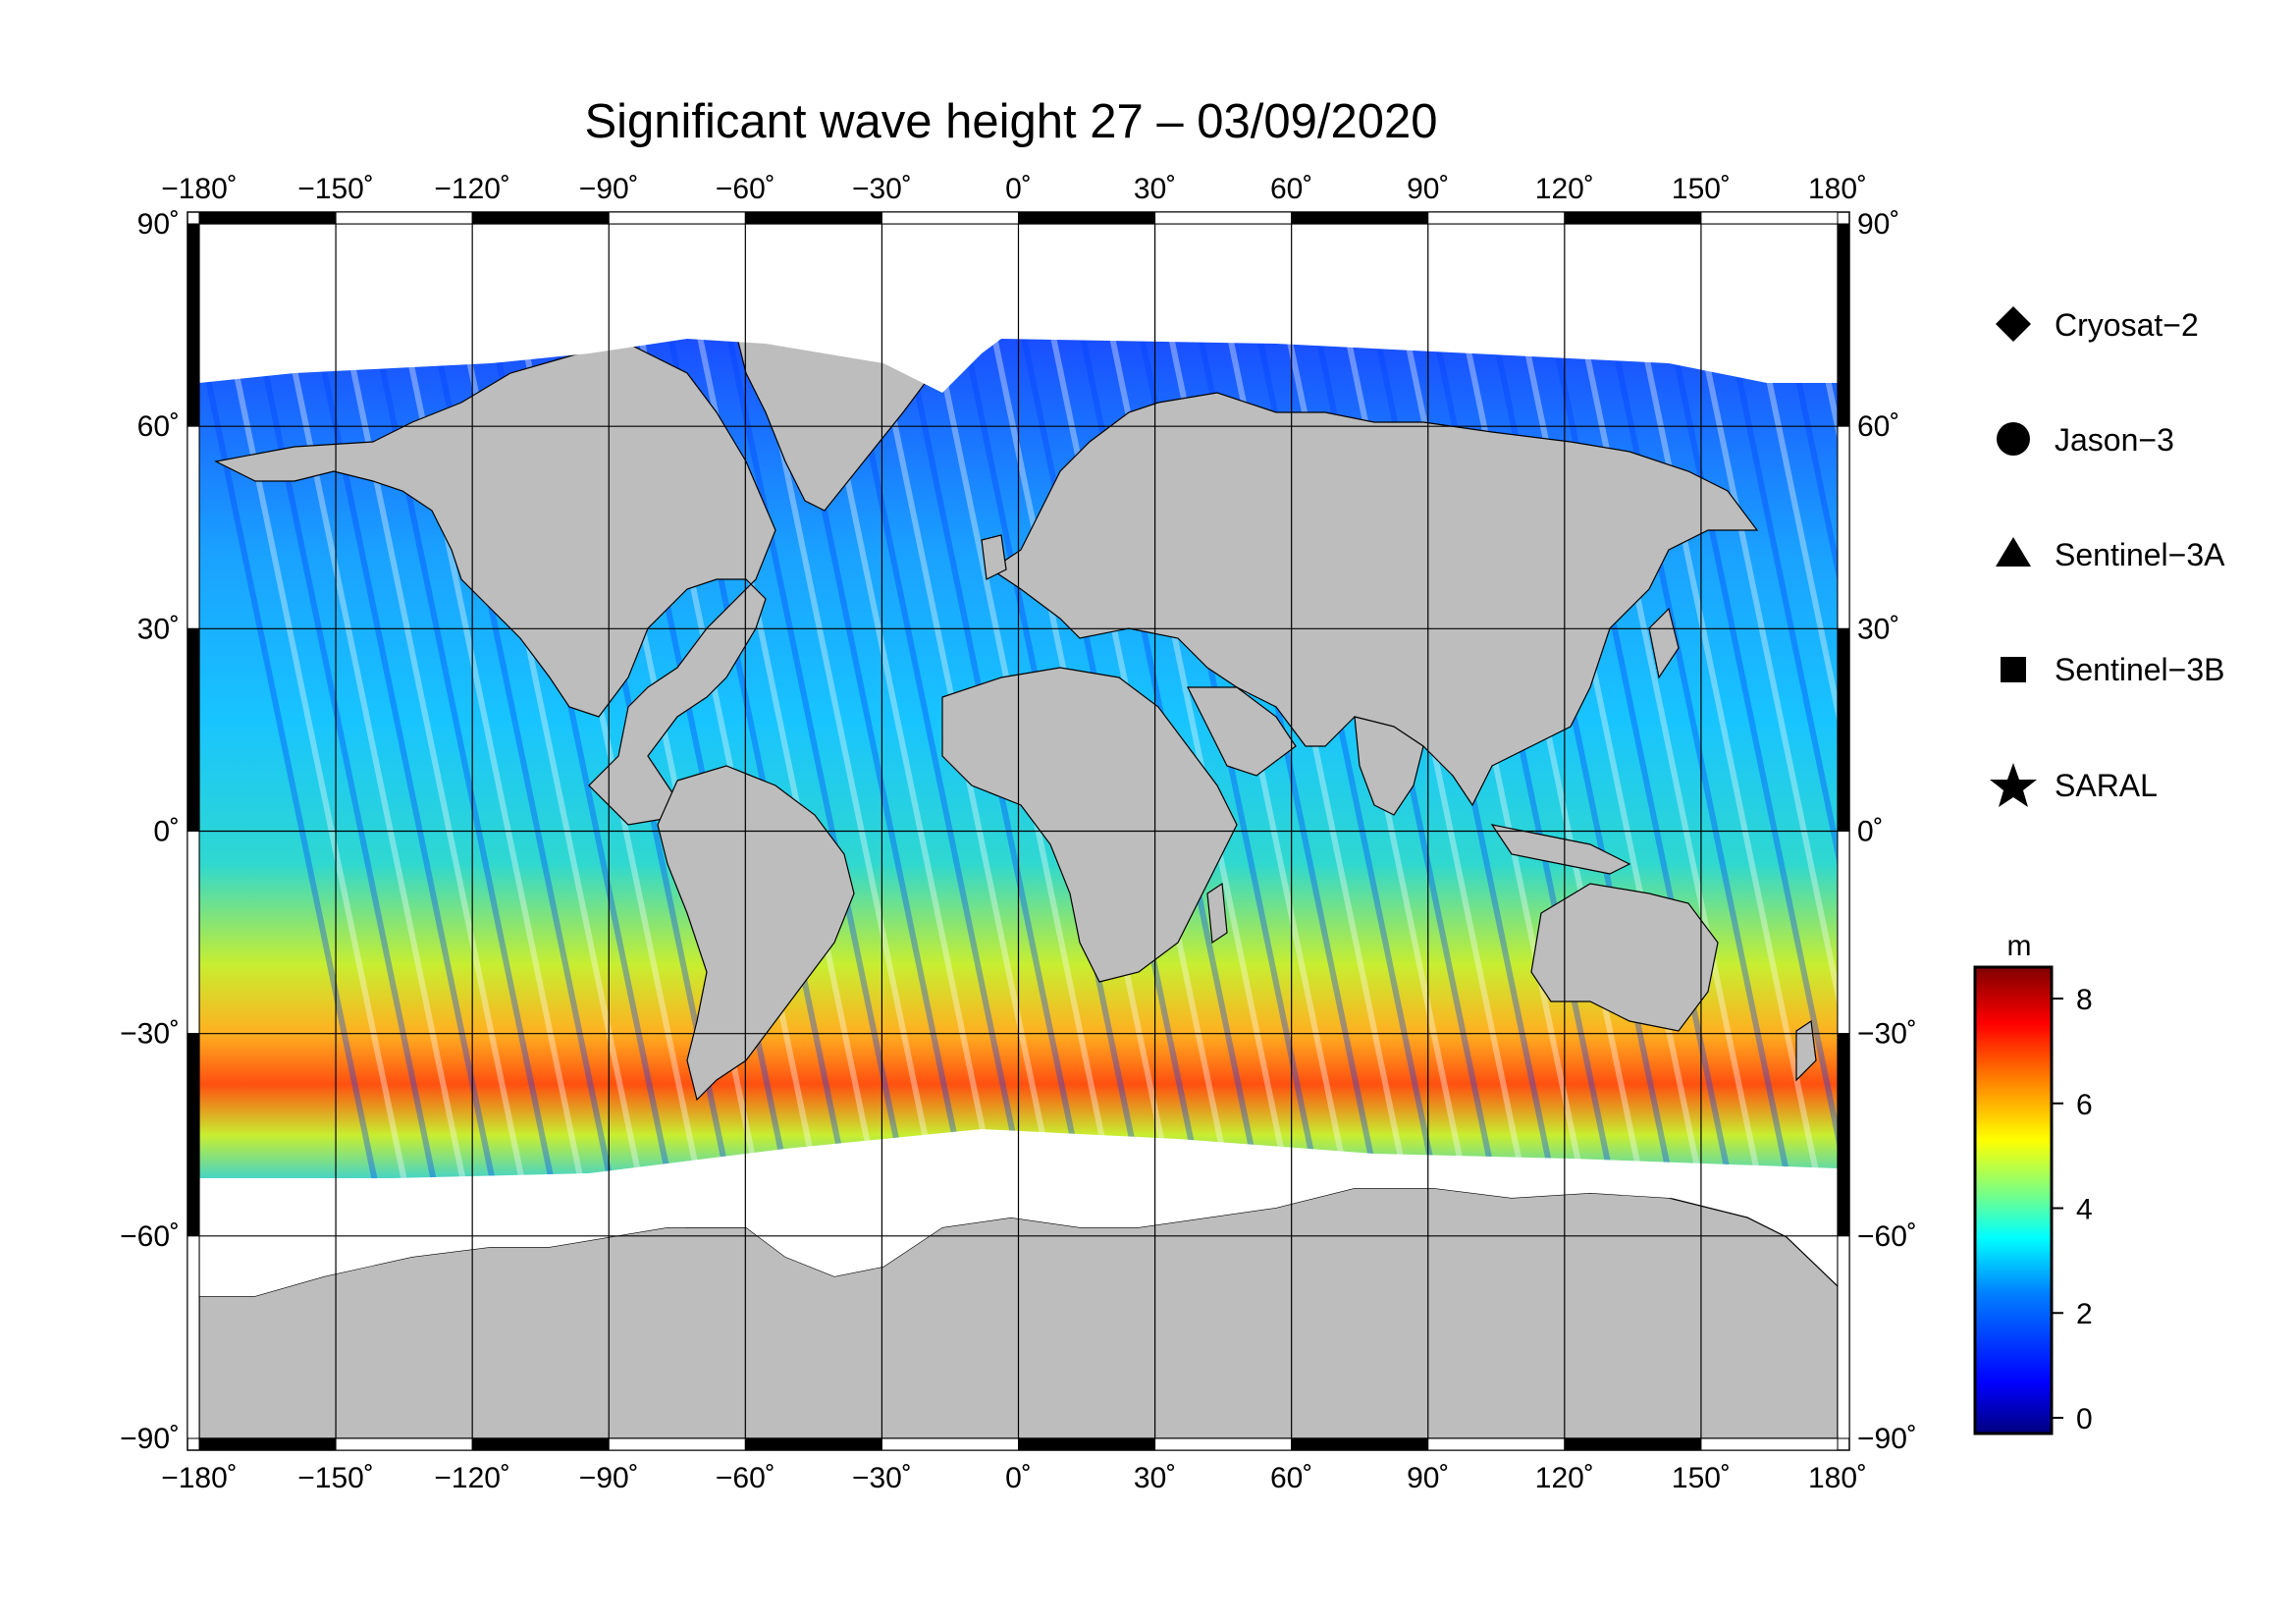 The image size is (2296, 1623). Describe the element at coordinates (1887, 1439) in the screenshot. I see `lat-tick-label: −90˚` at that location.